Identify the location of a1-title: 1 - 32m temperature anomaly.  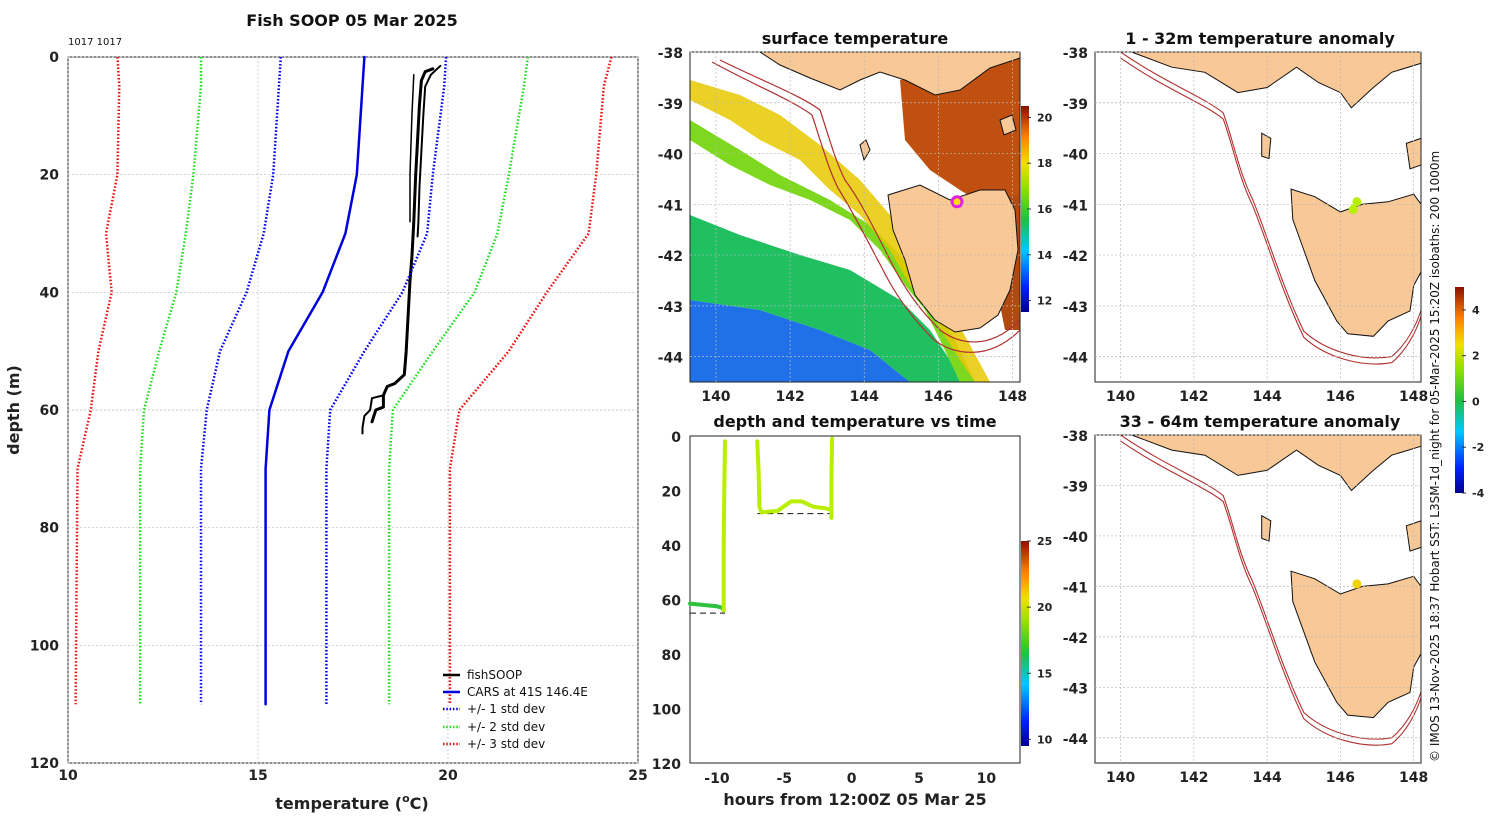
(1260, 38).